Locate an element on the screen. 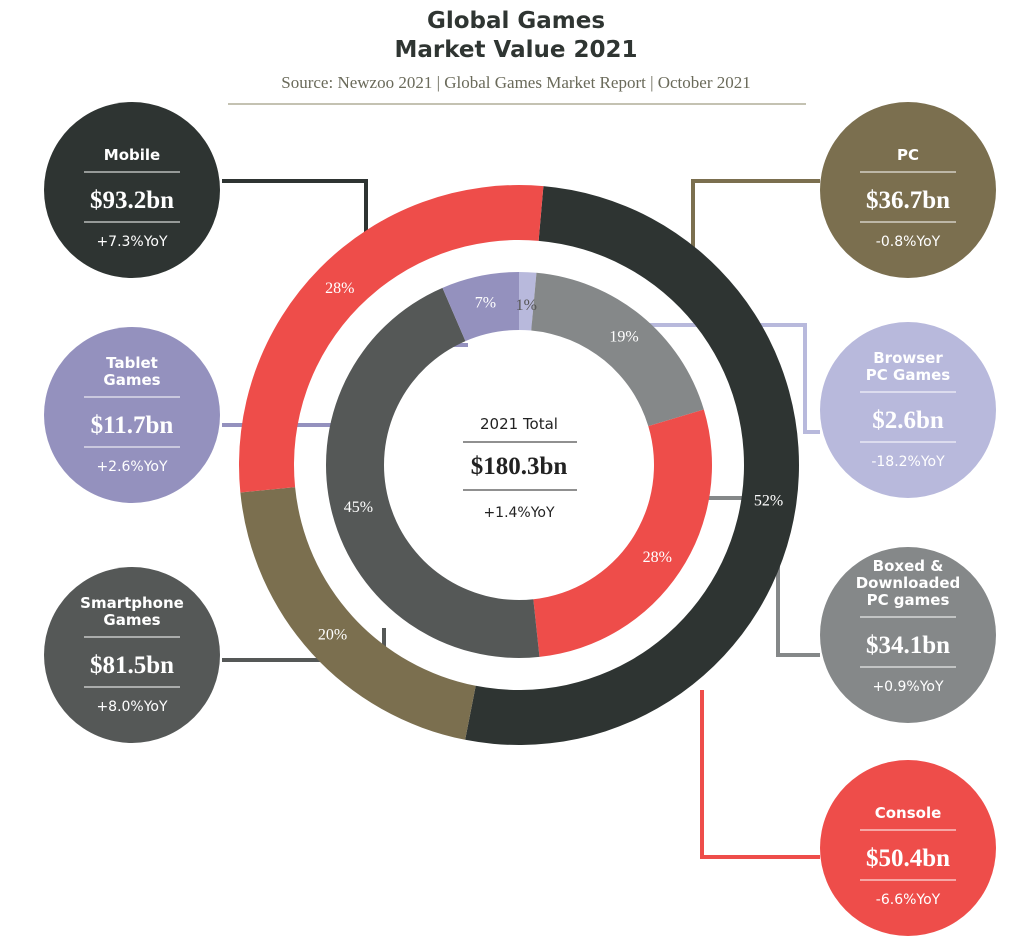 This screenshot has height=938, width=1029. connector-browser is located at coordinates (672, 378).